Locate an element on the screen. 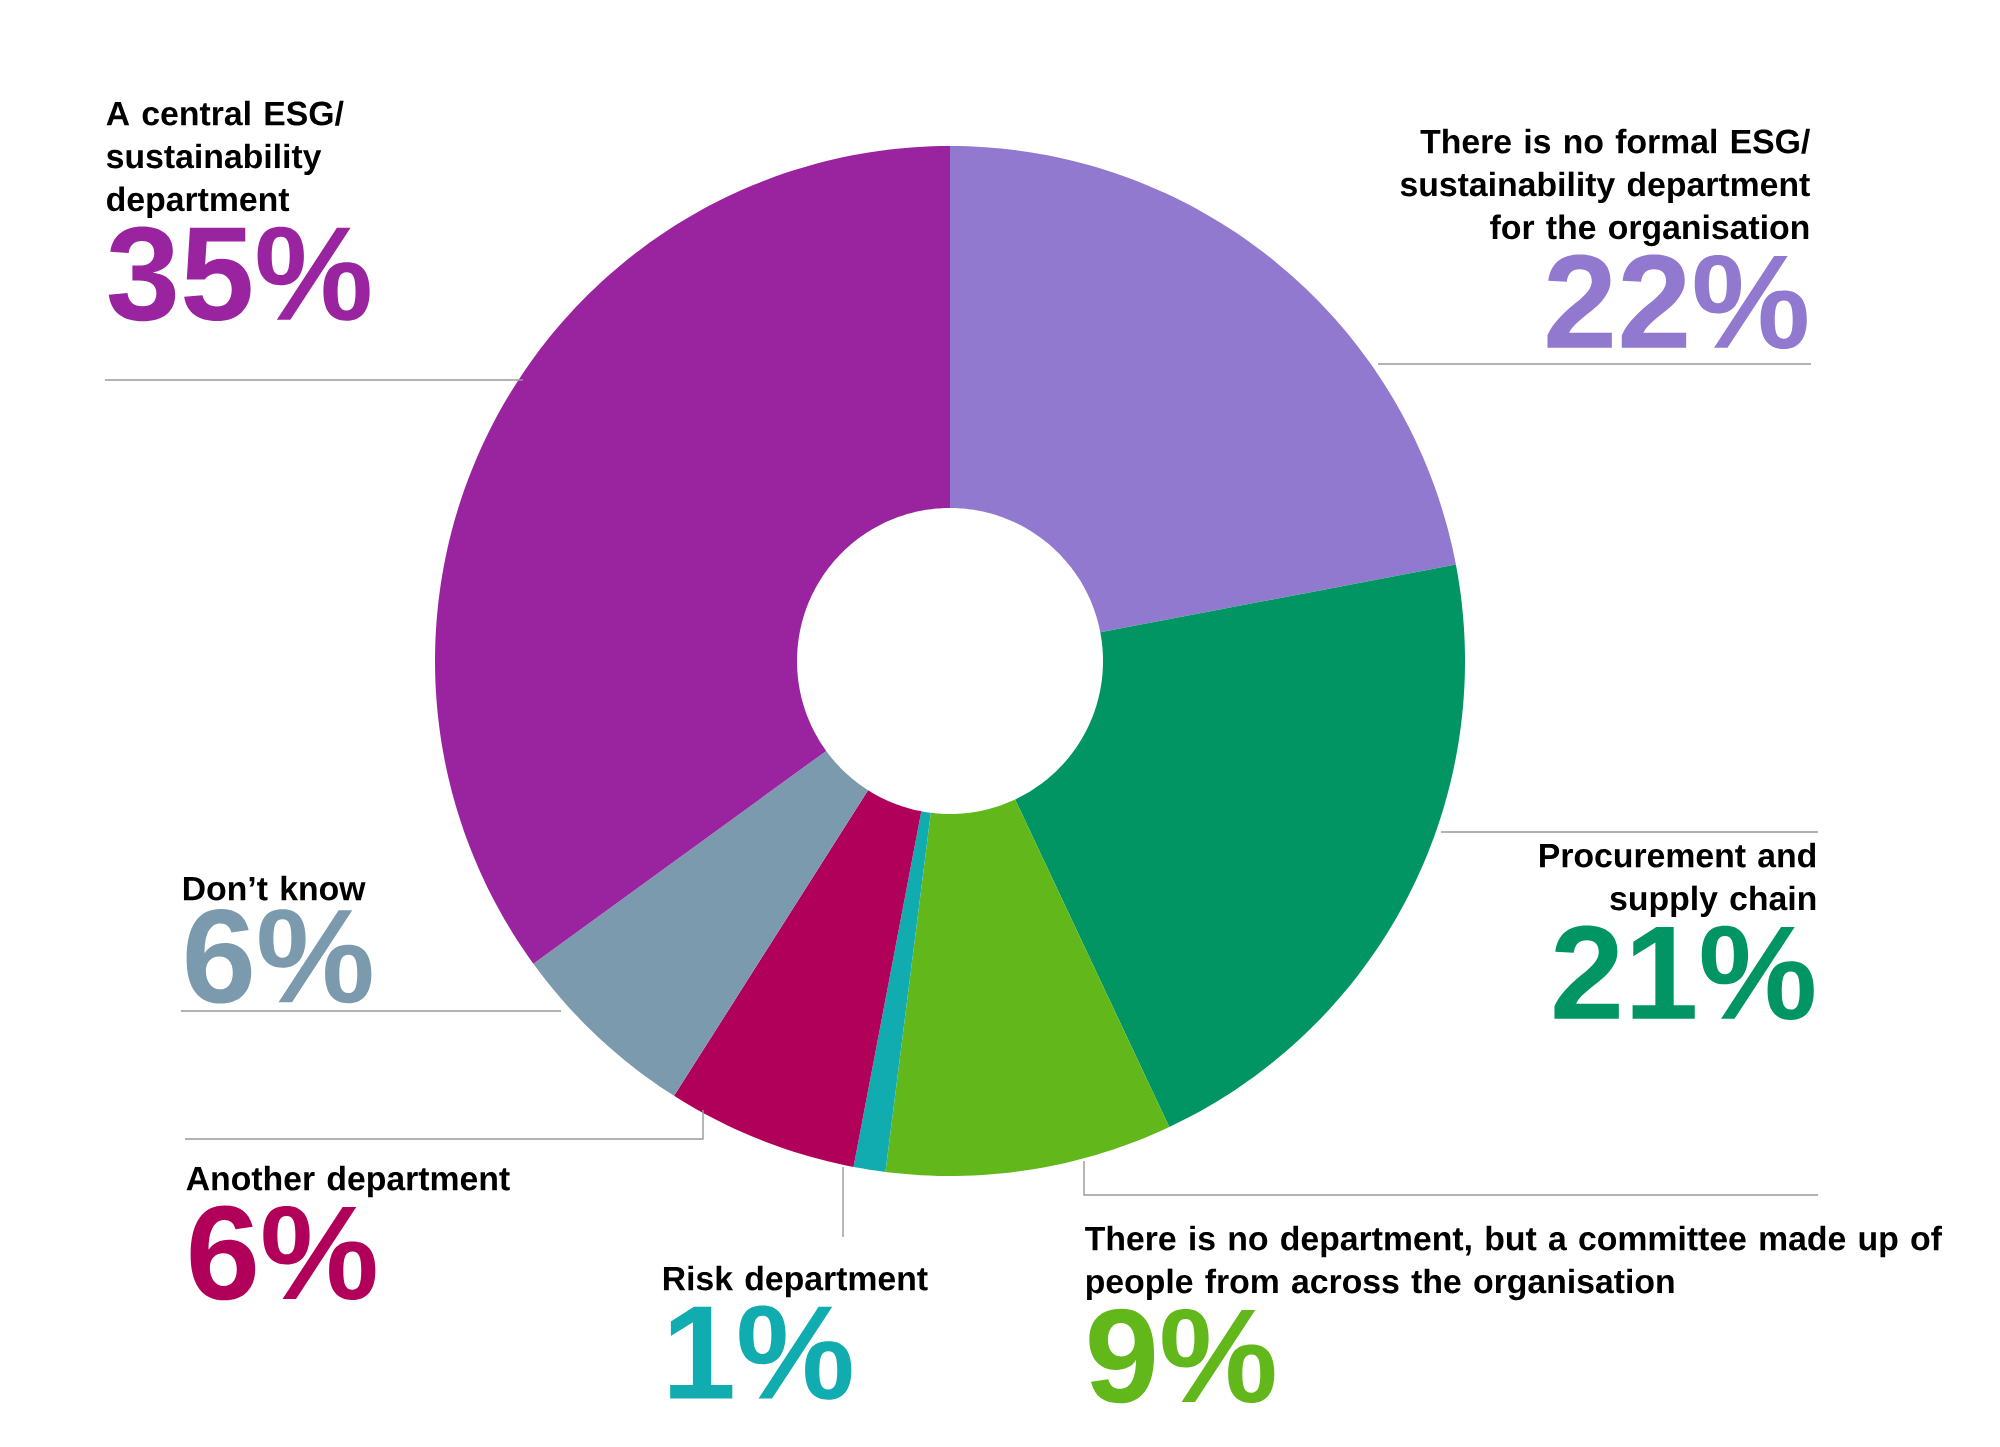 This screenshot has width=2000, height=1447. data-label: 1% is located at coordinates (761, 1352).